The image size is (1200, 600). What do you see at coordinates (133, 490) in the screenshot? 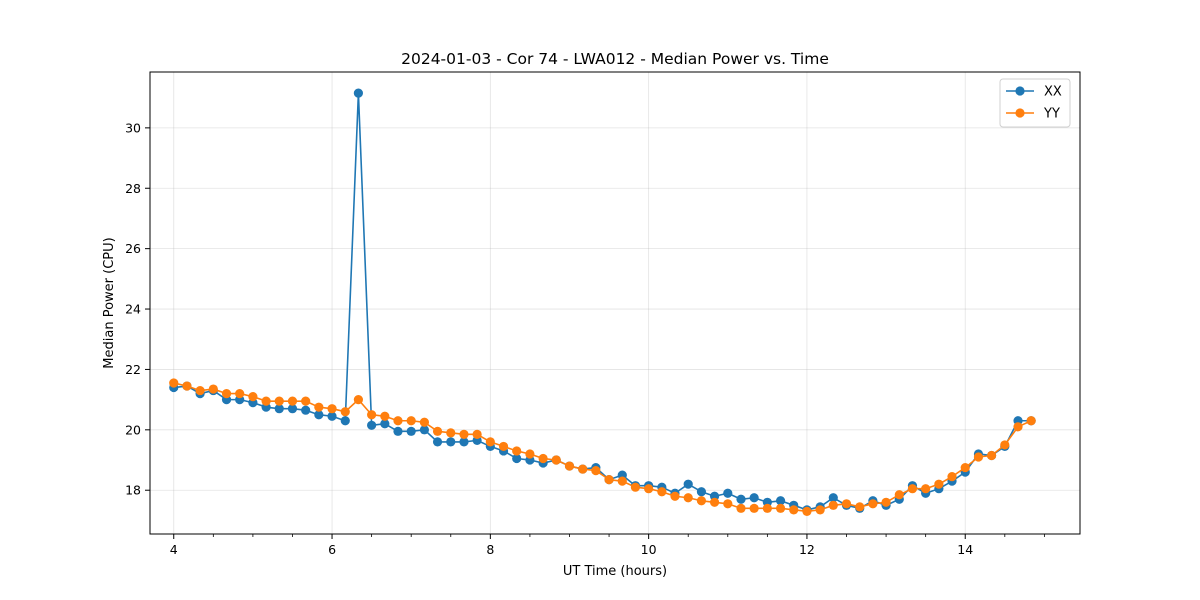
I see `y-tick-label: 18` at bounding box center [133, 490].